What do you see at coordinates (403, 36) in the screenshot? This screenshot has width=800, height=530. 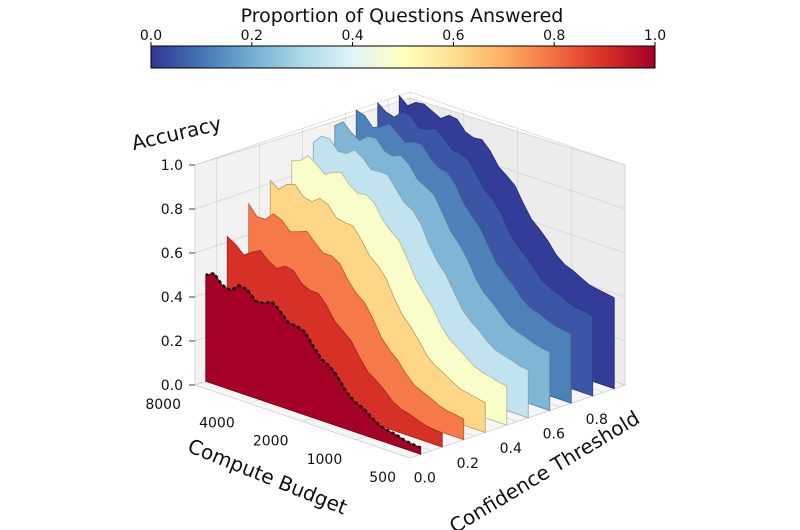 I see `colorbar-tick-labels: 0.0 0.2 0.4 0.6 0.8 1.0` at bounding box center [403, 36].